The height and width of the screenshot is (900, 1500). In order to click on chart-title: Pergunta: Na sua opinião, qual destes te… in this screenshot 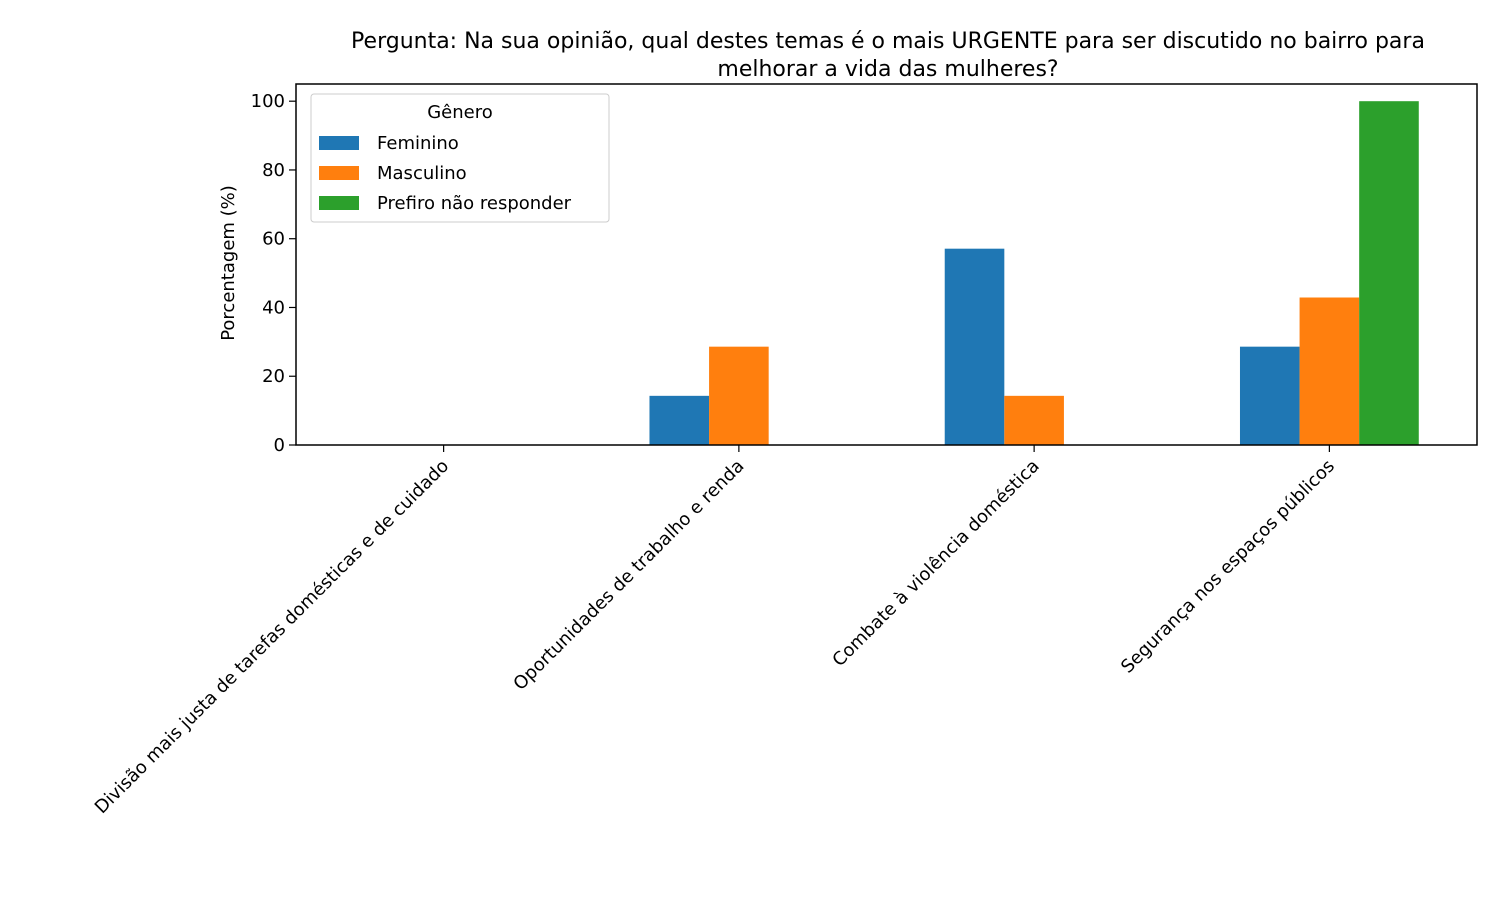, I will do `click(888, 55)`.